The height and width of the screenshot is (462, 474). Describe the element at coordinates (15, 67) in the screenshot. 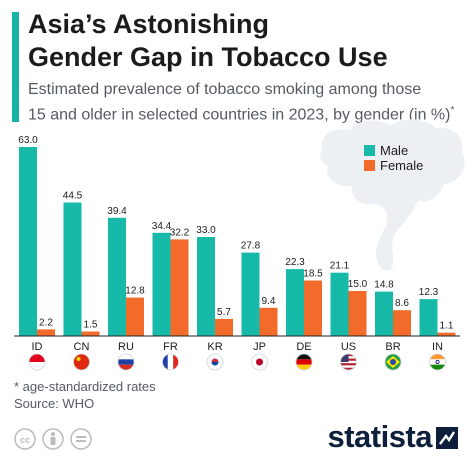

I see `title-accent-bar` at that location.